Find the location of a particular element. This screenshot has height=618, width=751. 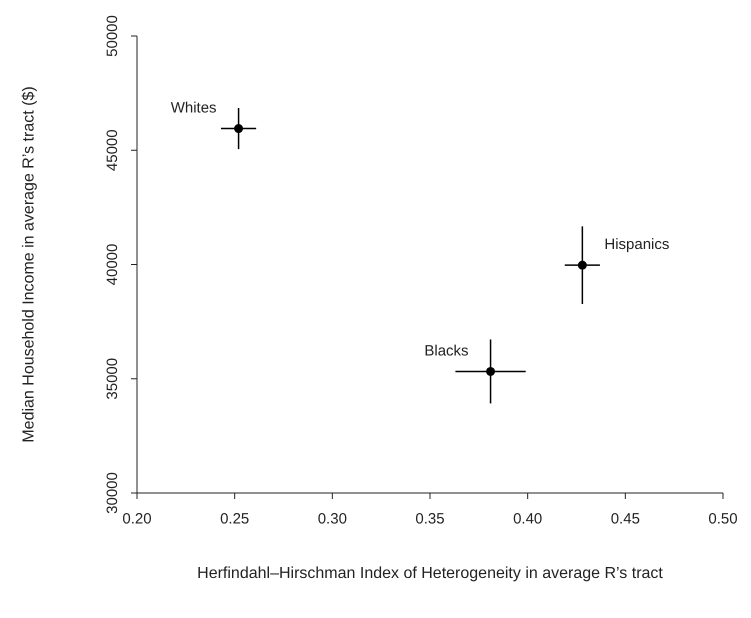

y-axis-title: Median Household Income in average R’s tract ($) is located at coordinates (29, 264).